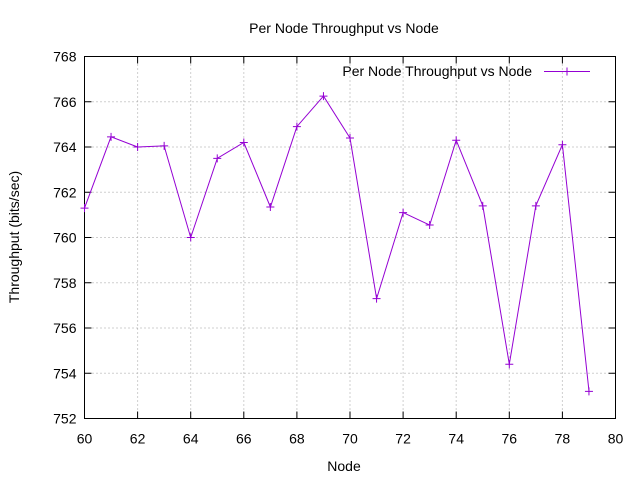  What do you see at coordinates (244, 439) in the screenshot?
I see `x-tick-label: 66` at bounding box center [244, 439].